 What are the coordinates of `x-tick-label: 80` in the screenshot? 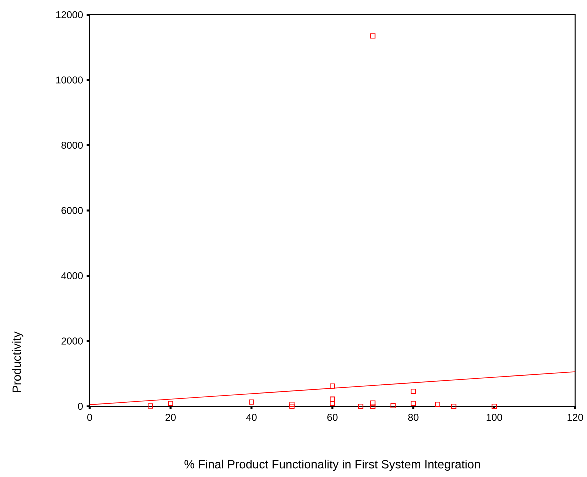 It's located at (413, 417).